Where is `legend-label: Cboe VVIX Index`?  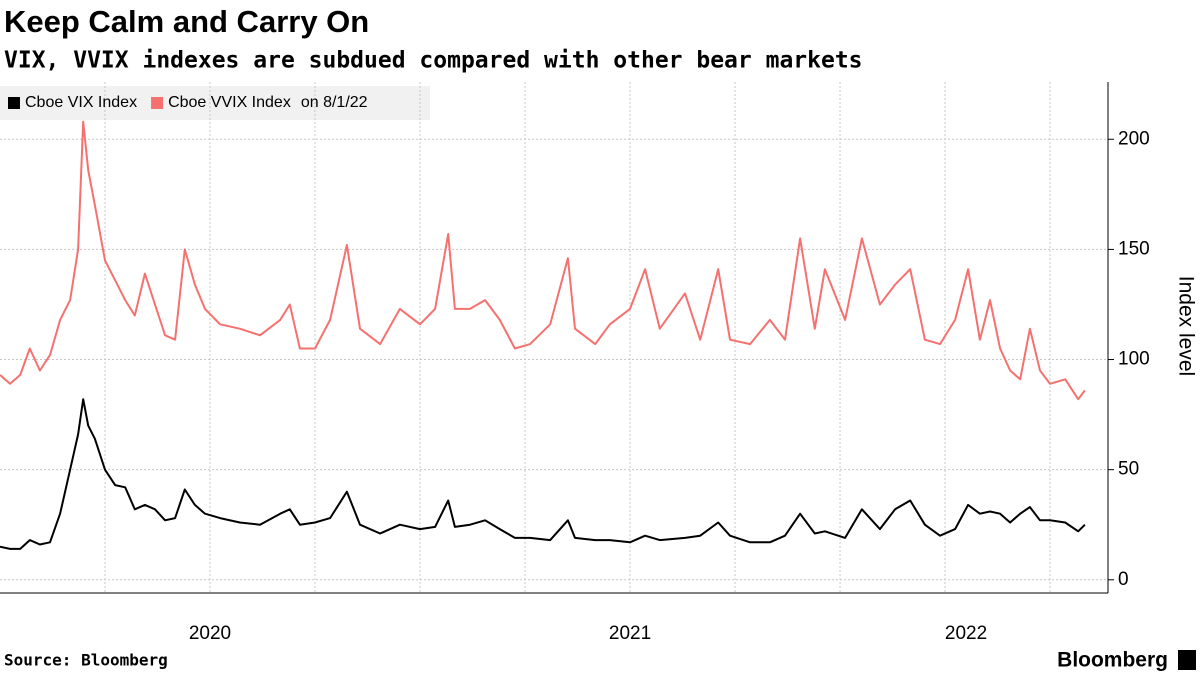 legend-label: Cboe VVIX Index is located at coordinates (229, 102).